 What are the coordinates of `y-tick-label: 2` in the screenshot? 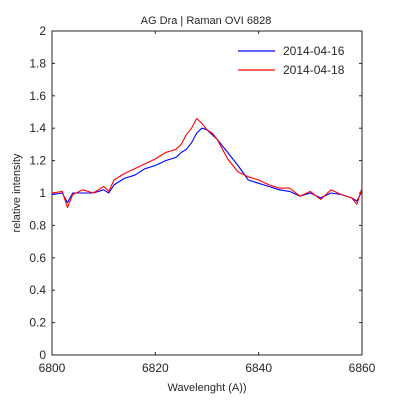 It's located at (42, 31).